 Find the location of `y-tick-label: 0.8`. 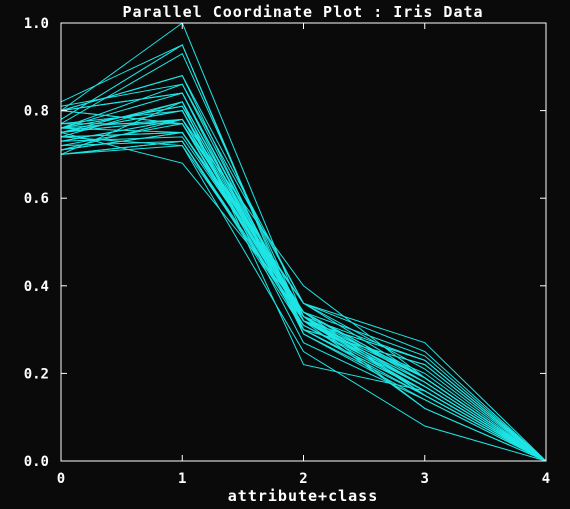

y-tick-label: 0.8 is located at coordinates (36, 112).